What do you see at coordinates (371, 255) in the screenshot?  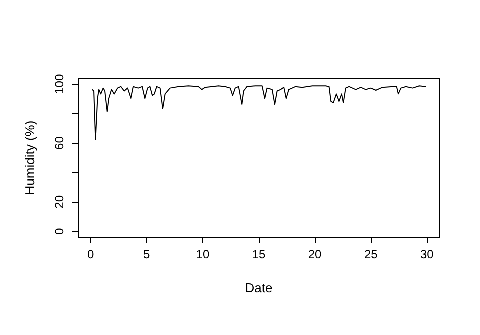 I see `x-tick-label: 25` at bounding box center [371, 255].